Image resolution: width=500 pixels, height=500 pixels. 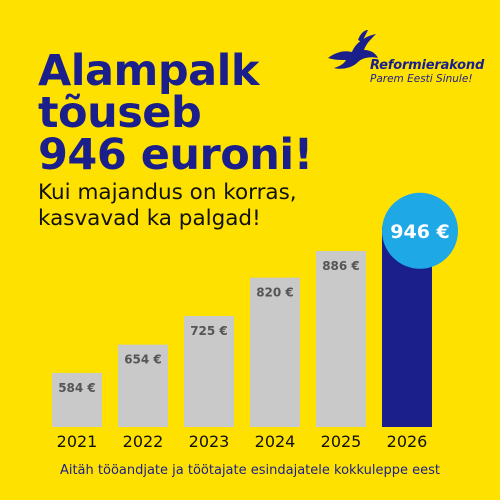 I want to click on x-tick-2024: 2024, so click(x=275, y=441).